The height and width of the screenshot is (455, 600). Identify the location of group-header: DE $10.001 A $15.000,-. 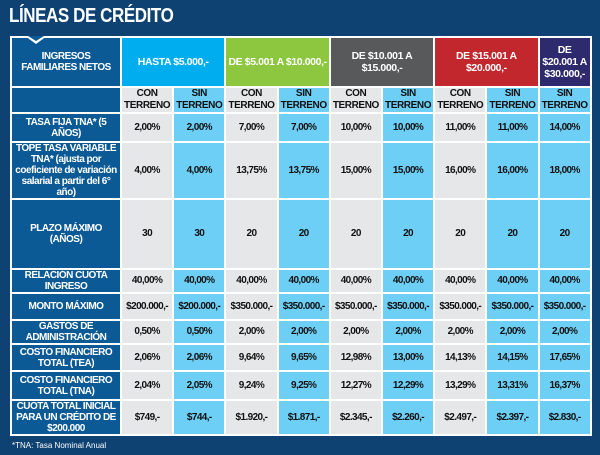
(382, 62).